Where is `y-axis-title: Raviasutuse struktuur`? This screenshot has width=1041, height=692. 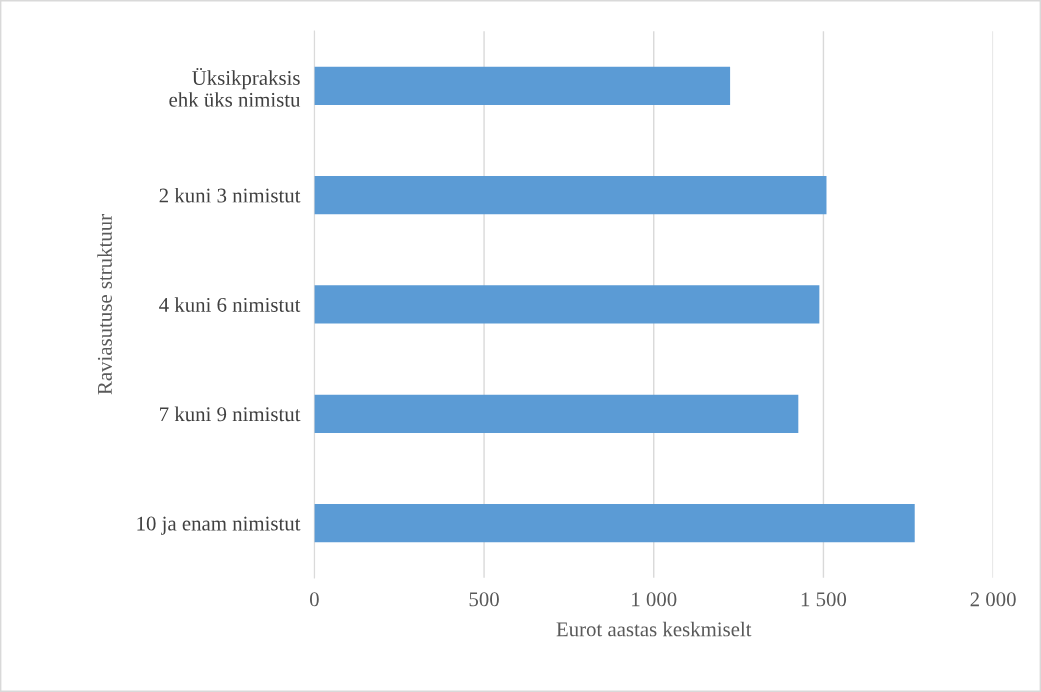
y-axis-title: Raviasutuse struktuur is located at coordinates (104, 304).